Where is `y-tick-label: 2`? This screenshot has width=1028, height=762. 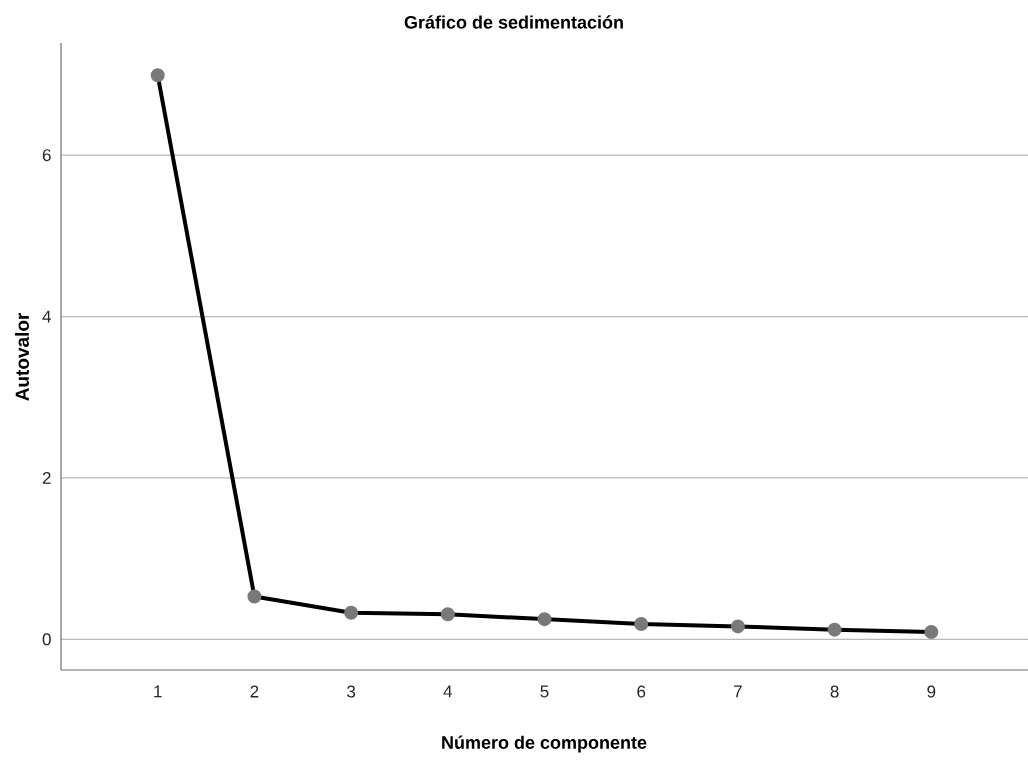 y-tick-label: 2 is located at coordinates (46, 477).